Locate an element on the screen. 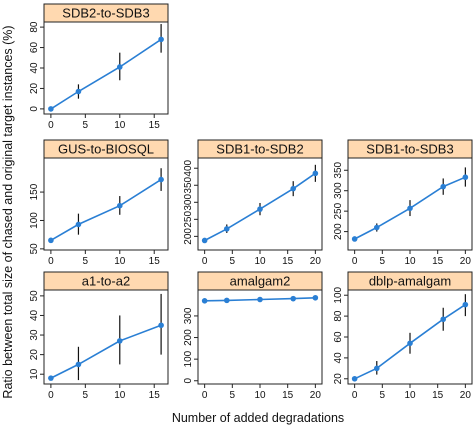 The height and width of the screenshot is (430, 474). panel-6: dblp-amalgam 0 5 10 15 20 20 40 60 80 100 is located at coordinates (403, 336).